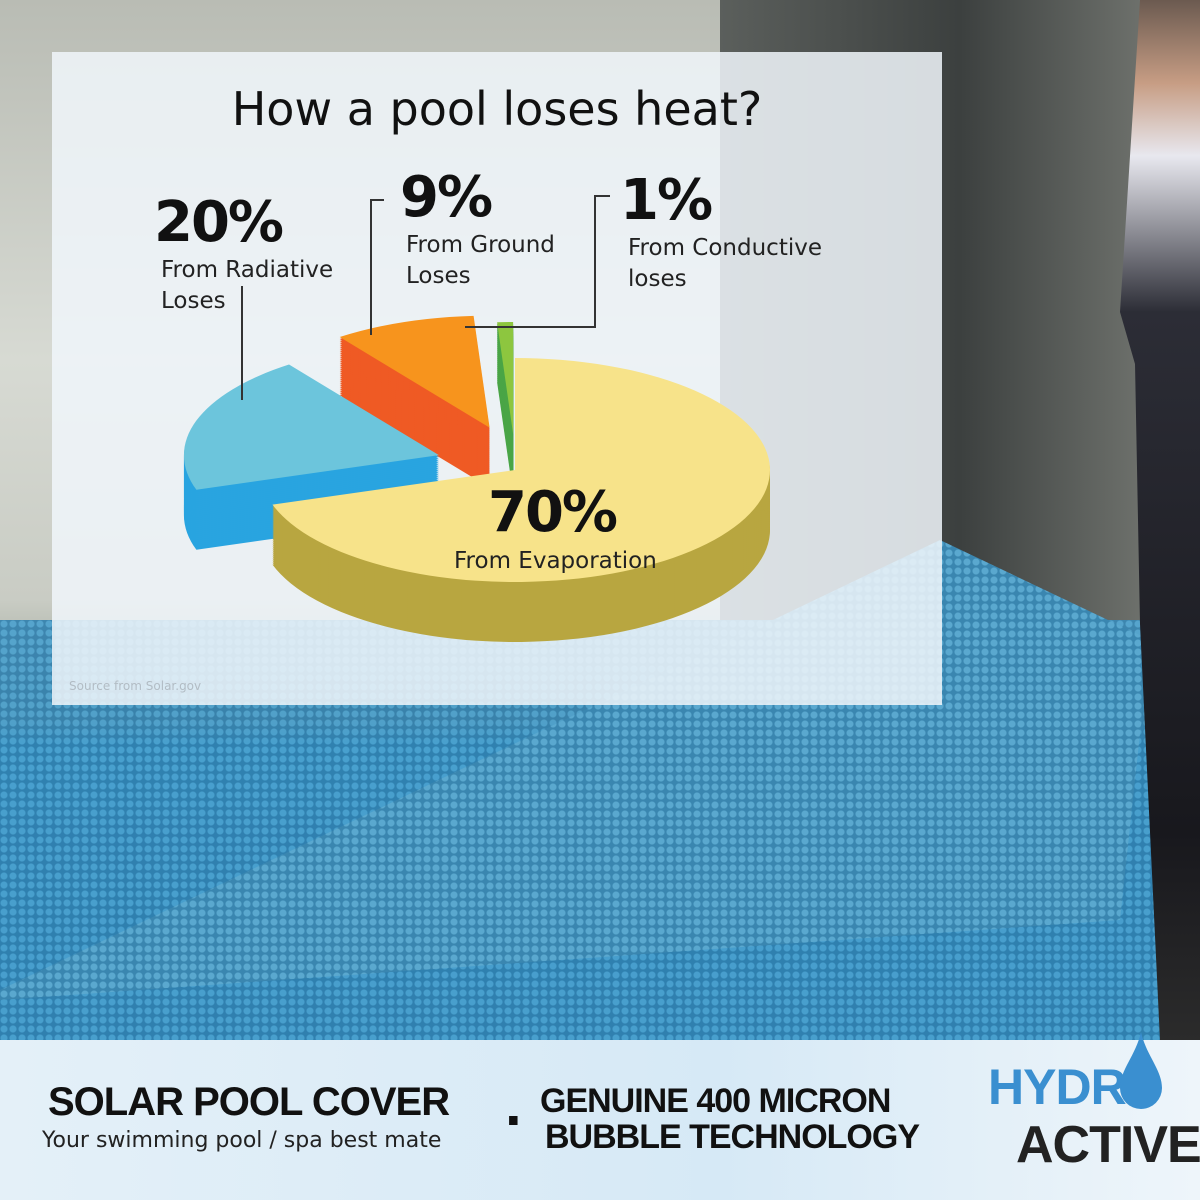 The width and height of the screenshot is (1200, 1200). I want to click on source-note: Source from Solar.gov, so click(135, 686).